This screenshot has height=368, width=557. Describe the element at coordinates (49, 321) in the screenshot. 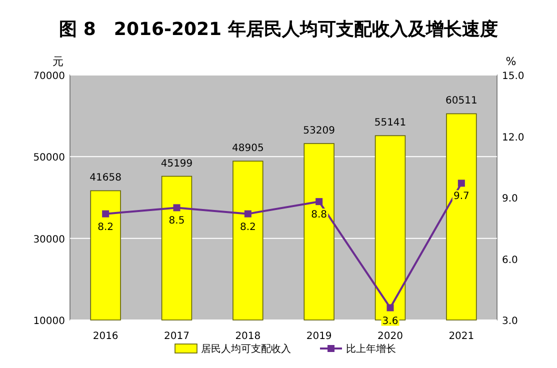

I see `y-tick-label: 10000` at that location.